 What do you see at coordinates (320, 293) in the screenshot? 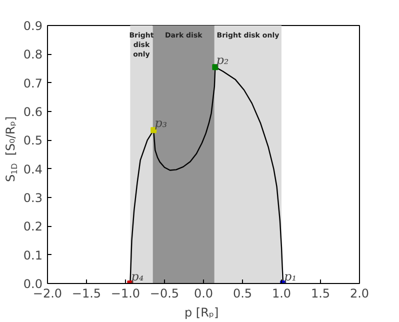
I see `x-tick-label: 1.5` at bounding box center [320, 293].